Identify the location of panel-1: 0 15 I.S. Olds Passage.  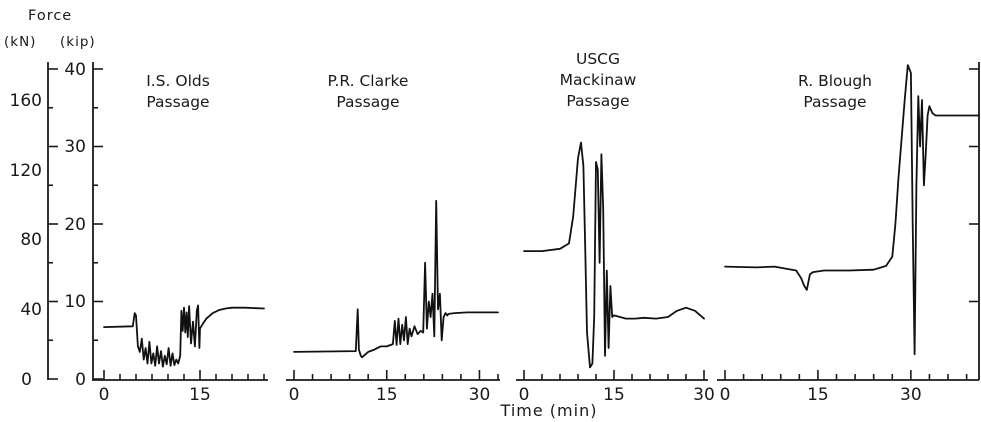
(180, 238).